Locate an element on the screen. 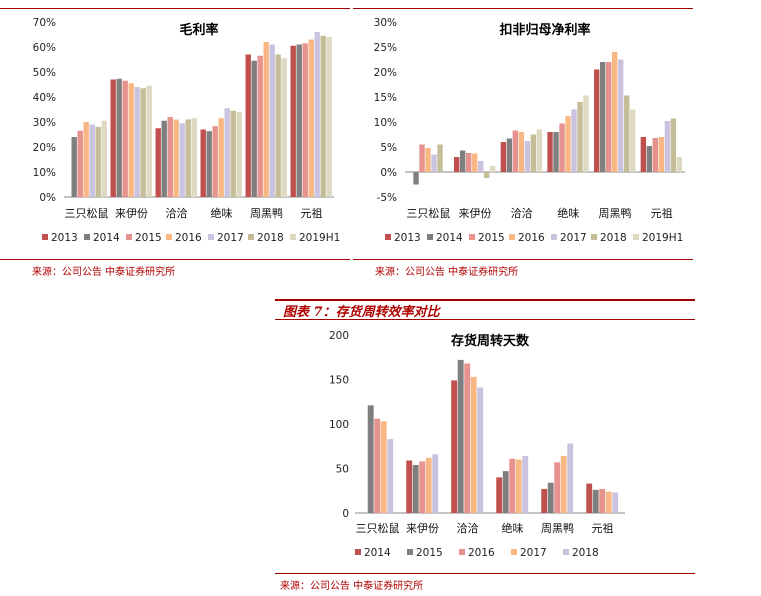  category-label: 洽洽 is located at coordinates (468, 528).